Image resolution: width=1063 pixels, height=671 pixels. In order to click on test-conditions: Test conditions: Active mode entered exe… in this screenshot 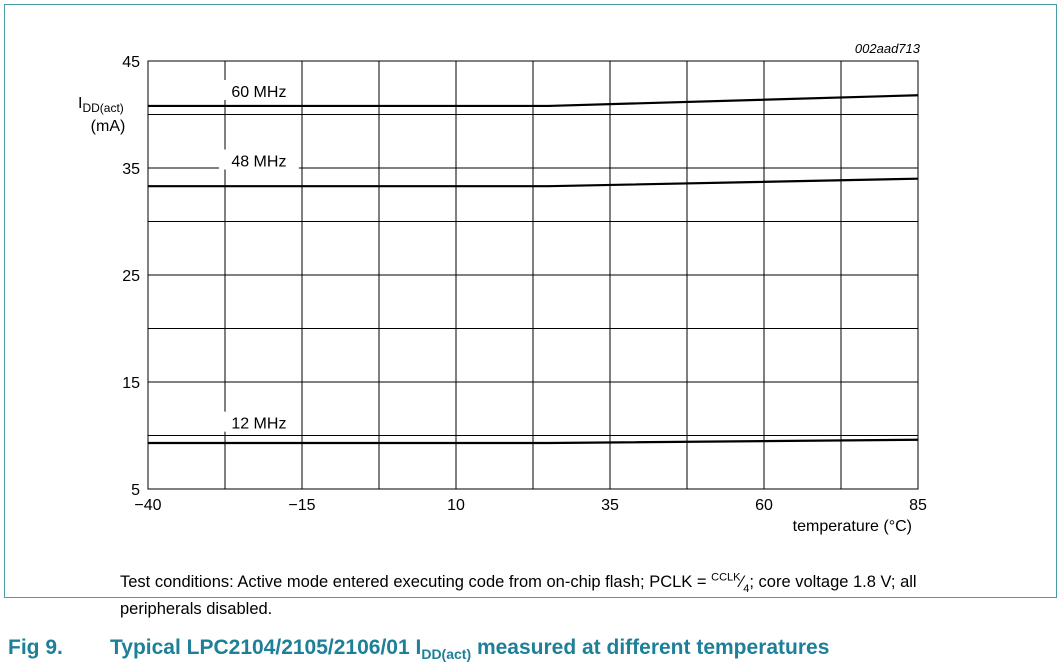, I will do `click(550, 596)`.